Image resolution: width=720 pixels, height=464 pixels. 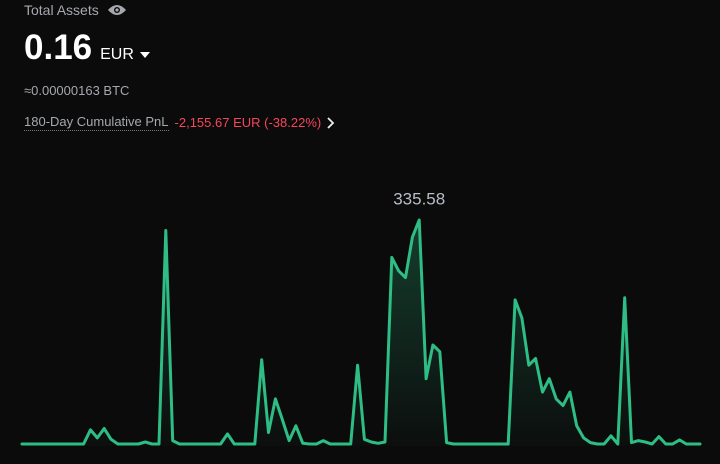 I want to click on caret, so click(x=144, y=55).